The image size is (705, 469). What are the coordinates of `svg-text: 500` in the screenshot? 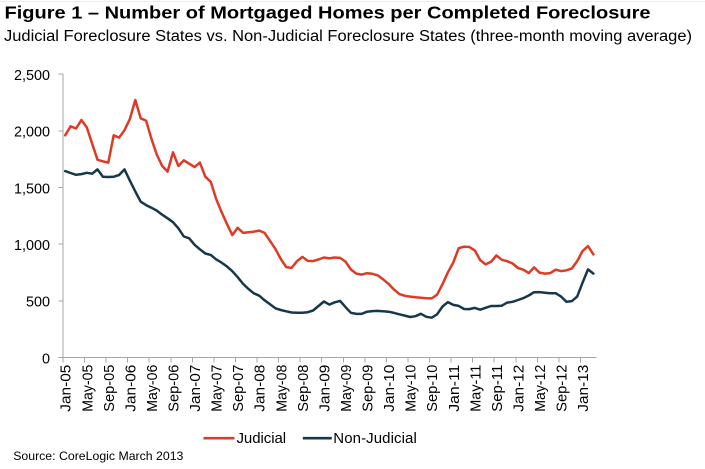 It's located at (38, 303).